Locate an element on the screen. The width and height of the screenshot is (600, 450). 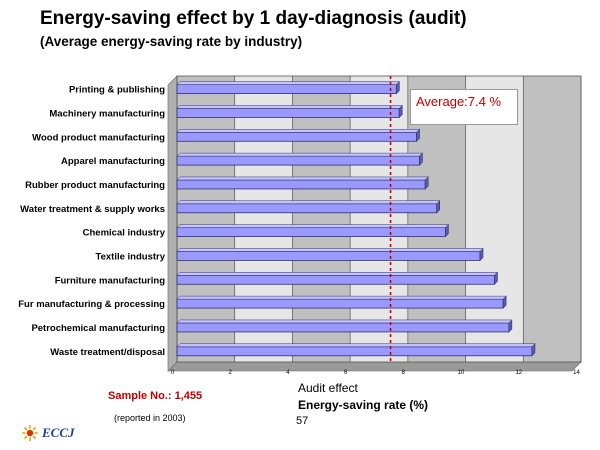
x-tick-label: 12 is located at coordinates (518, 373).